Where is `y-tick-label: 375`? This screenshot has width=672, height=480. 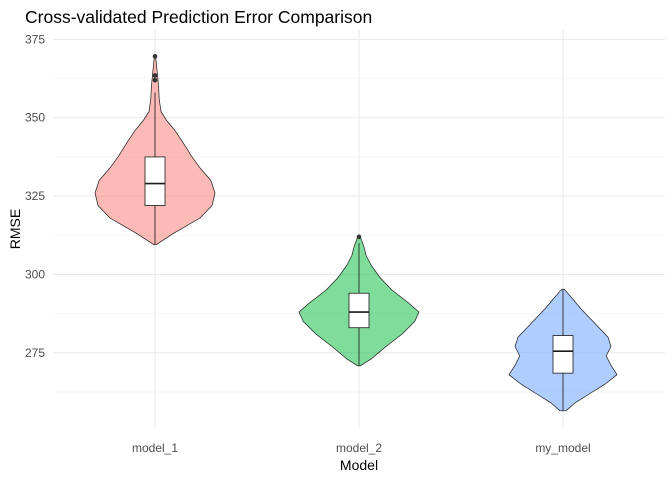 y-tick-label: 375 is located at coordinates (35, 39).